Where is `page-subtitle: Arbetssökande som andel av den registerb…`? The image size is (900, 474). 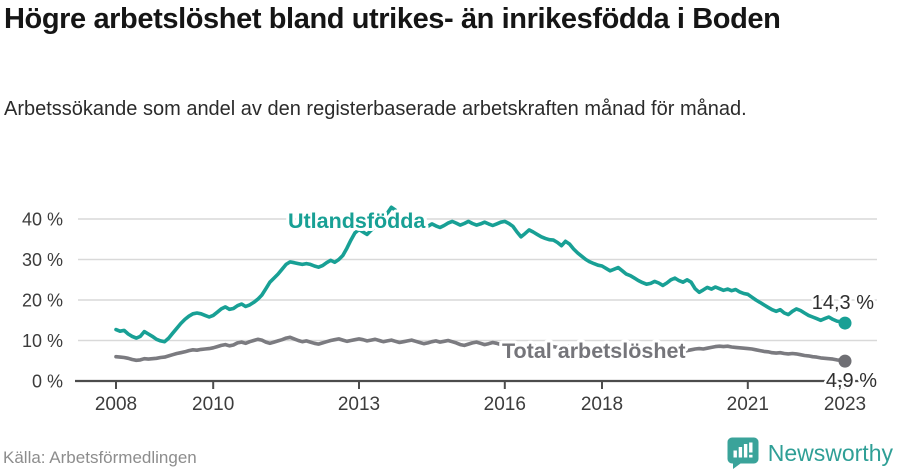
page-subtitle: Arbetssökande som andel av den registerb… is located at coordinates (375, 109).